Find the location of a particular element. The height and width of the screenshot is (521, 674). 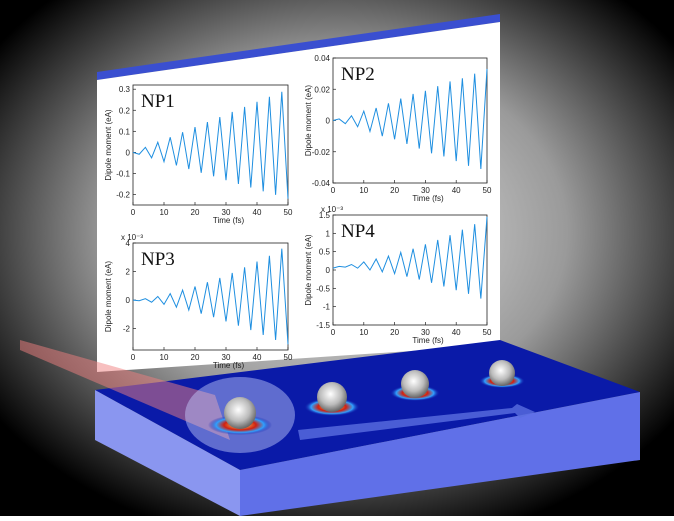

light-beam is located at coordinates (125, 390).